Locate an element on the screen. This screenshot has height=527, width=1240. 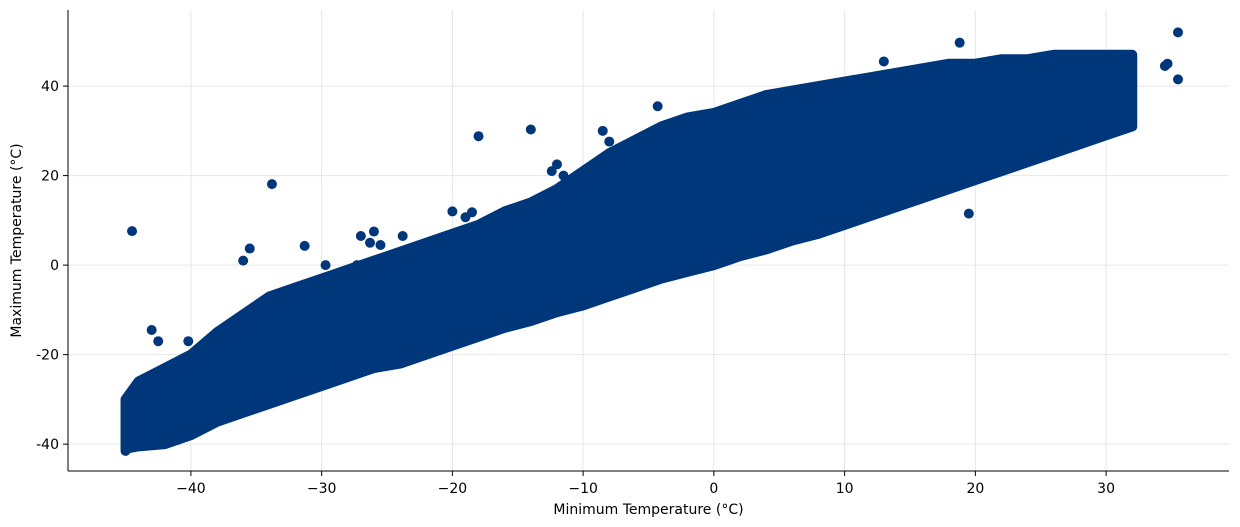
y-tick-label: -40 is located at coordinates (47, 445).